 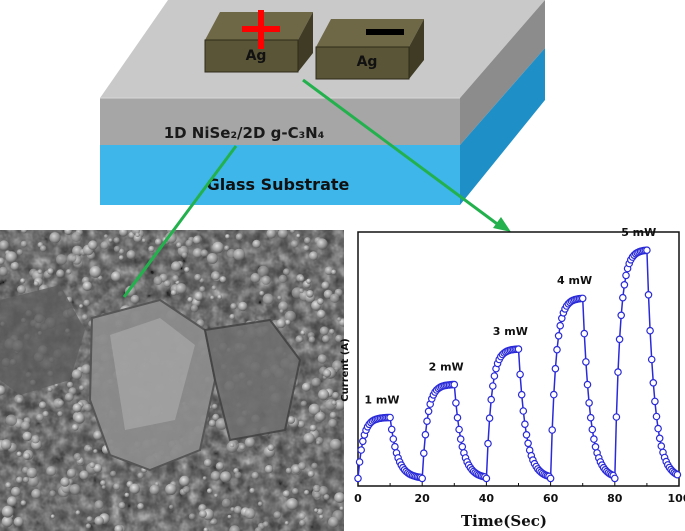 What do you see at coordinates (615, 498) in the screenshot?
I see `chart-xtick-label: 80` at bounding box center [615, 498].